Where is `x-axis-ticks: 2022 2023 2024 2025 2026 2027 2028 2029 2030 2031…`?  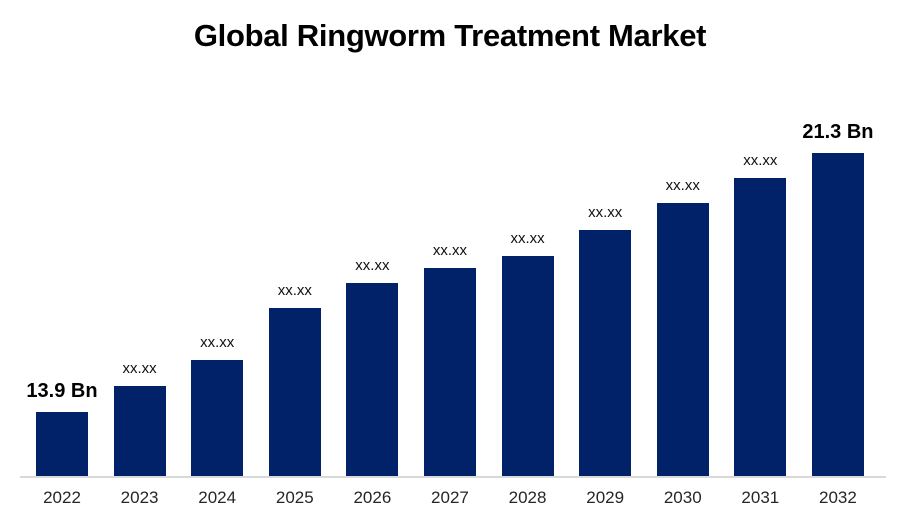 x-axis-ticks: 2022 2023 2024 2025 2026 2027 2028 2029 2030 2031… is located at coordinates (450, 498).